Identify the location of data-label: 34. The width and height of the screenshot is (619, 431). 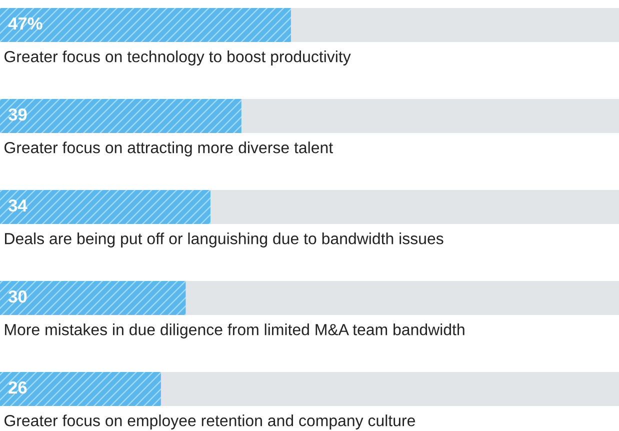
(18, 205).